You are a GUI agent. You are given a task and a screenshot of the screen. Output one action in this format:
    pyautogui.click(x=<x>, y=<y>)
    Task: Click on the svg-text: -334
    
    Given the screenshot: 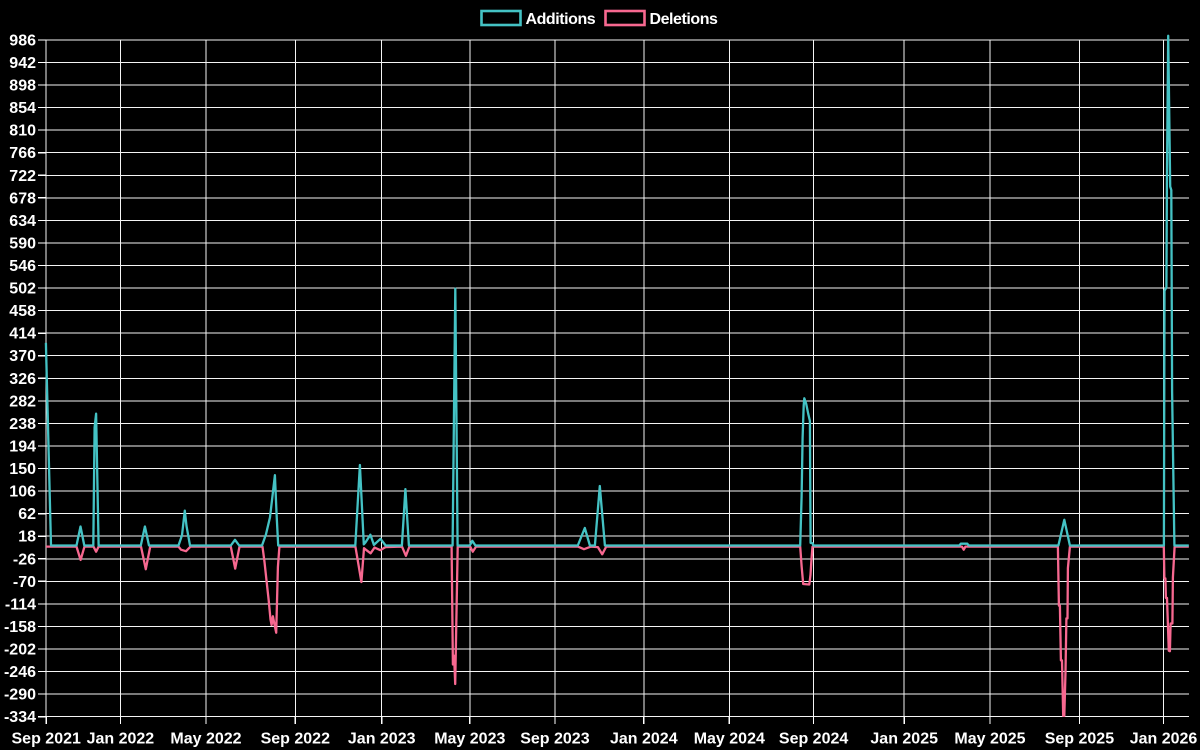 What is the action you would take?
    pyautogui.click(x=20, y=717)
    